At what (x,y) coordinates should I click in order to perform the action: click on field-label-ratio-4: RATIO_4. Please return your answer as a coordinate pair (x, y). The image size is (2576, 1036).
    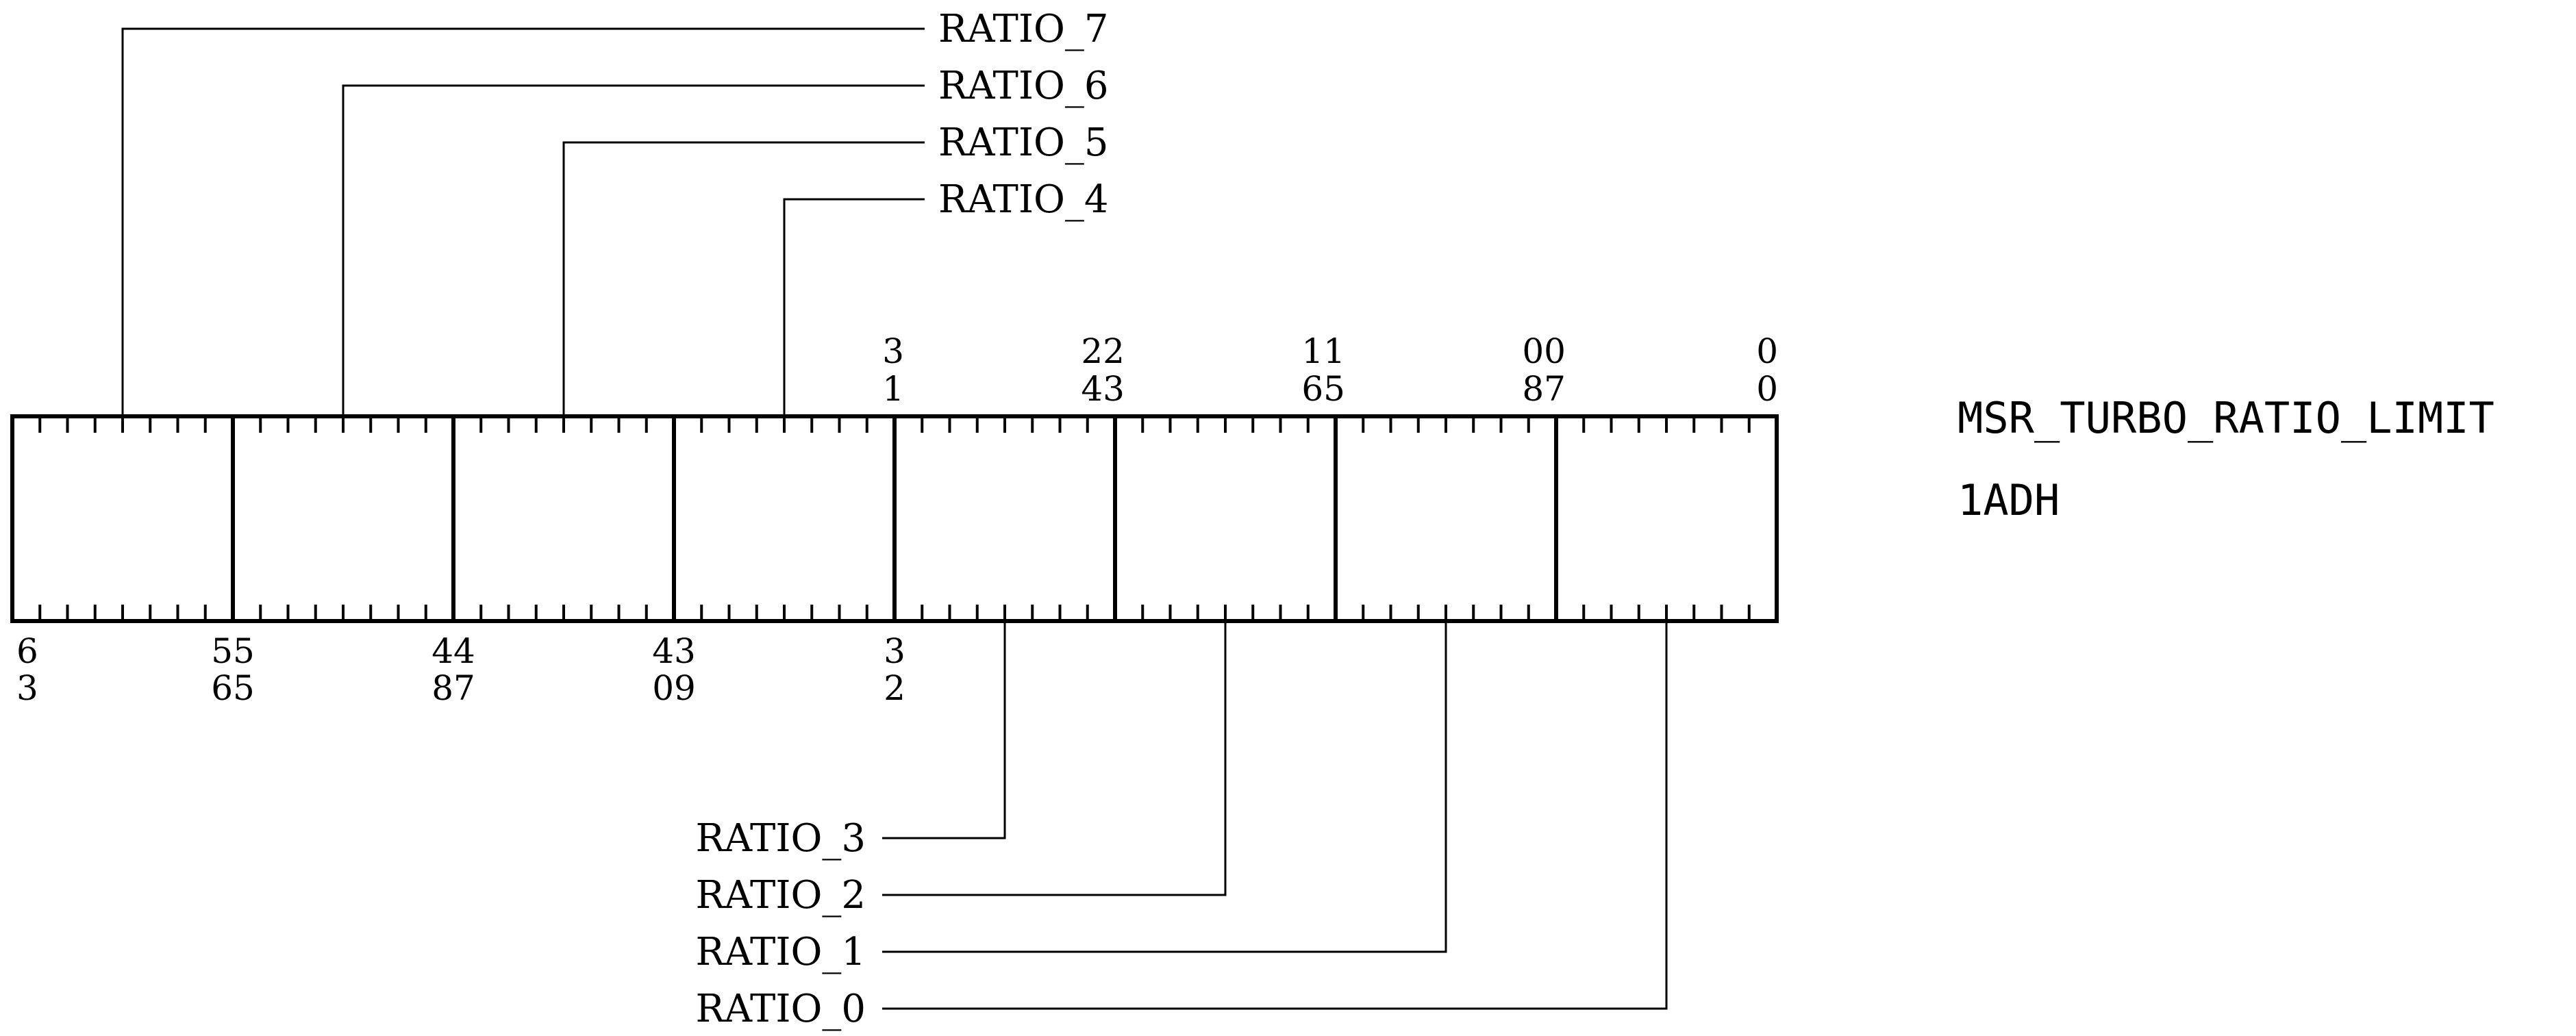
    Looking at the image, I should click on (1023, 200).